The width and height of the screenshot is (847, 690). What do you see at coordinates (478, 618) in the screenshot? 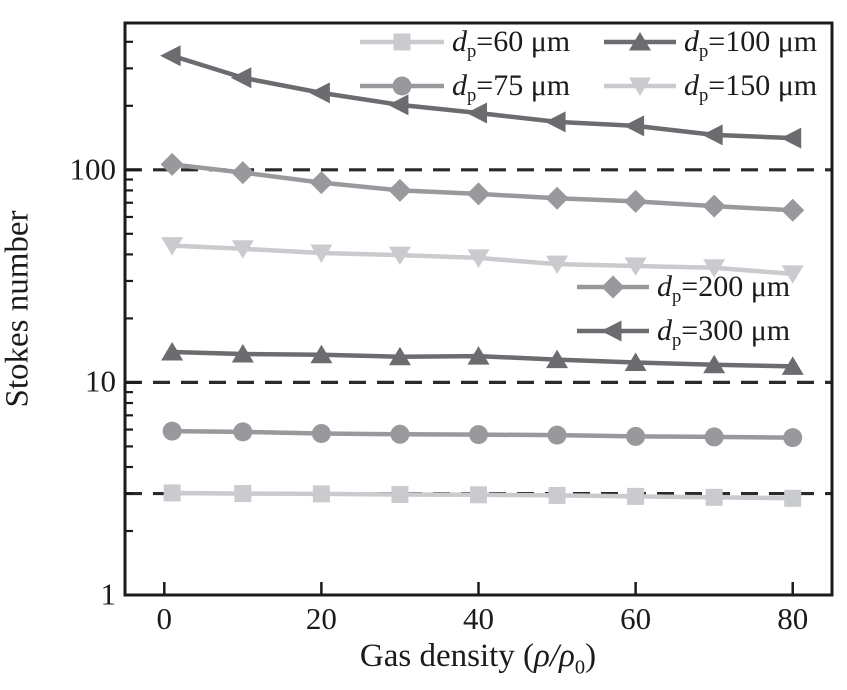
I see `x-tick-label: 40` at bounding box center [478, 618].